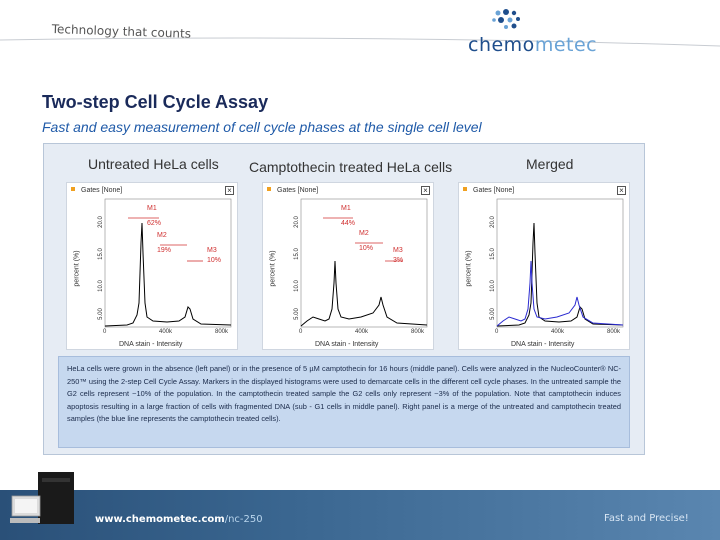  What do you see at coordinates (506, 19) in the screenshot?
I see `logo-dots-icon` at bounding box center [506, 19].